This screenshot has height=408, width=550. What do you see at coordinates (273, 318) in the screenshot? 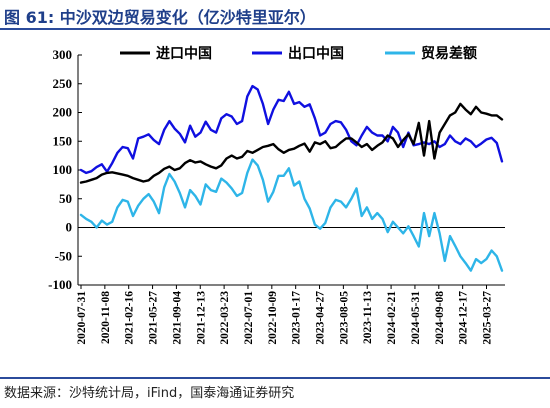
I see `x-tick-label: 2022-10-09` at bounding box center [273, 318].